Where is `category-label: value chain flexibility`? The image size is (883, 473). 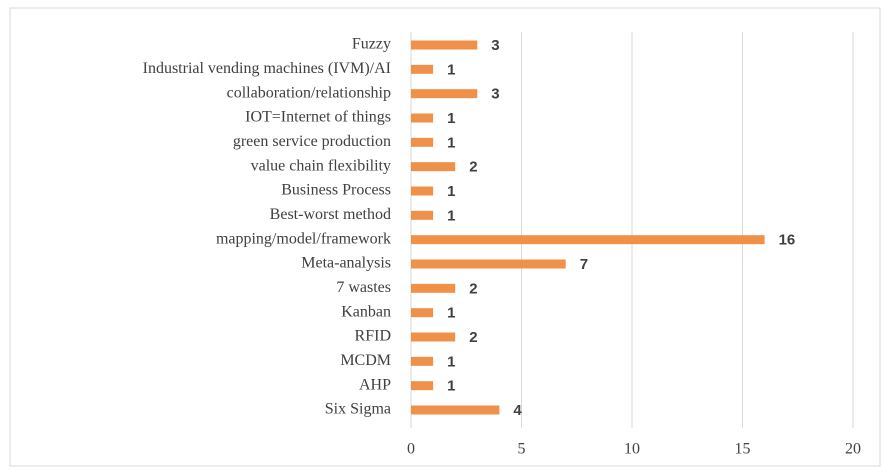
category-label: value chain flexibility is located at coordinates (321, 165).